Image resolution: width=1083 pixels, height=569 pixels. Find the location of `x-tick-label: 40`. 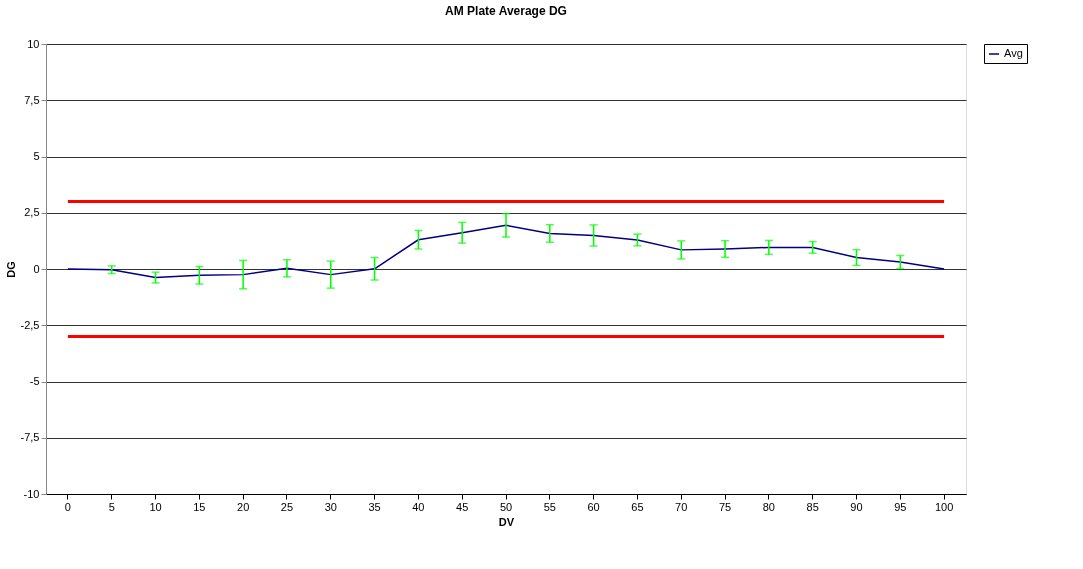

x-tick-label: 40 is located at coordinates (418, 506).